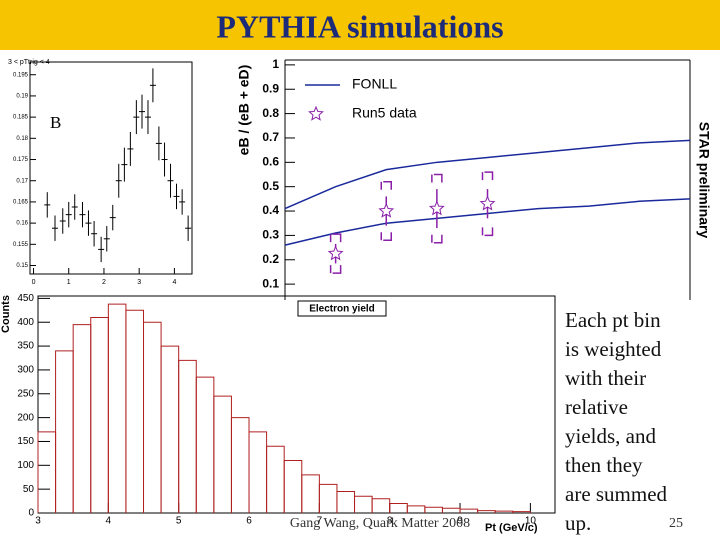  Describe the element at coordinates (270, 283) in the screenshot. I see `y-tick-label: 0.1` at that location.